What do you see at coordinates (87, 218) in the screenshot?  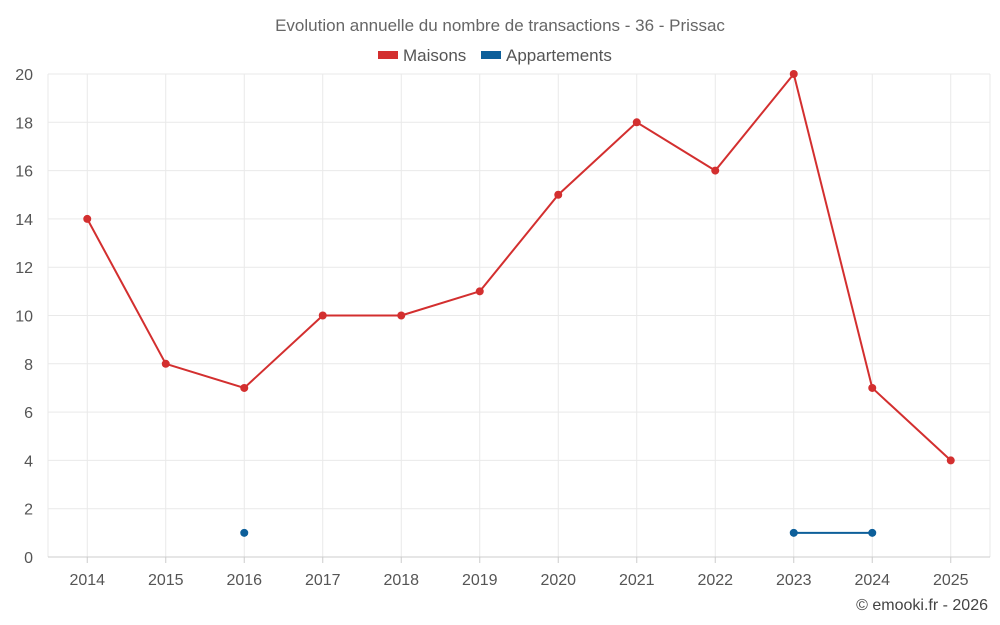 I see `data-point-maisons-2014` at bounding box center [87, 218].